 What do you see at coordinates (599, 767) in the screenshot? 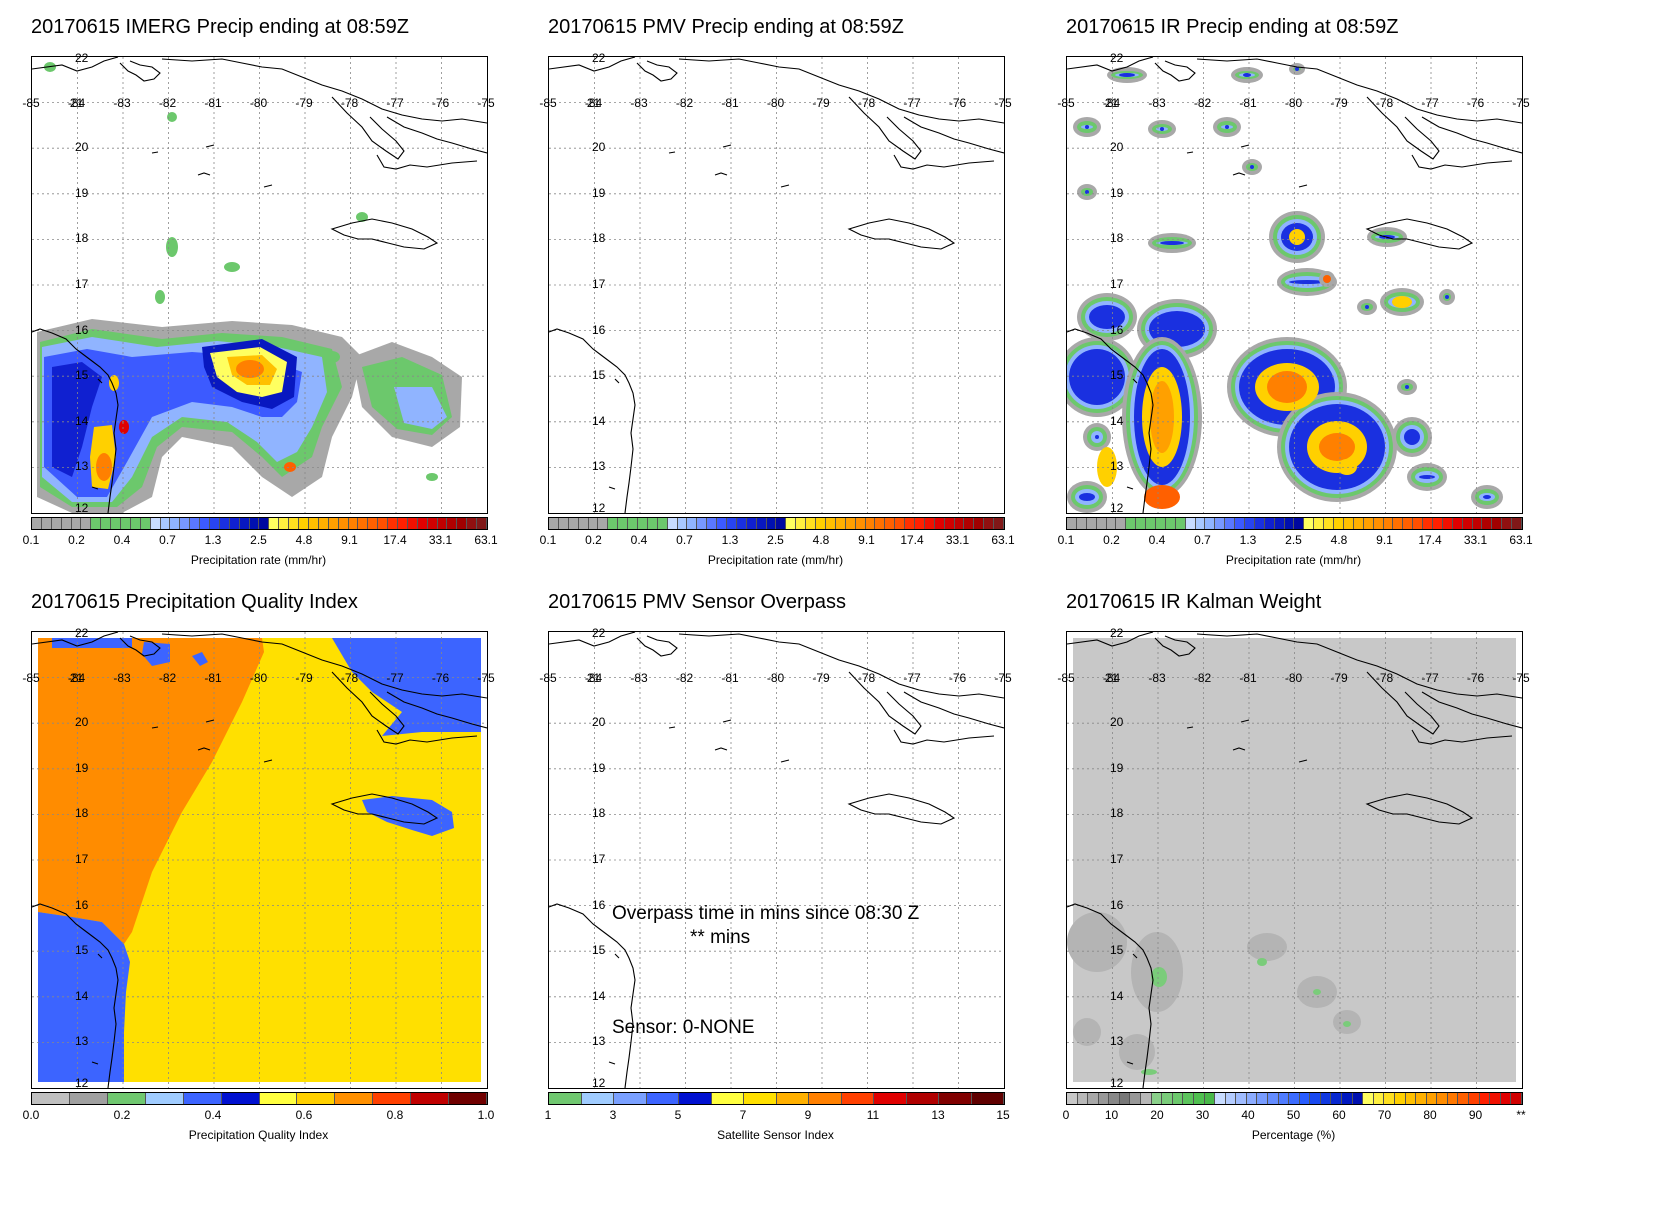
I see `latitude-label: 19` at bounding box center [599, 767].